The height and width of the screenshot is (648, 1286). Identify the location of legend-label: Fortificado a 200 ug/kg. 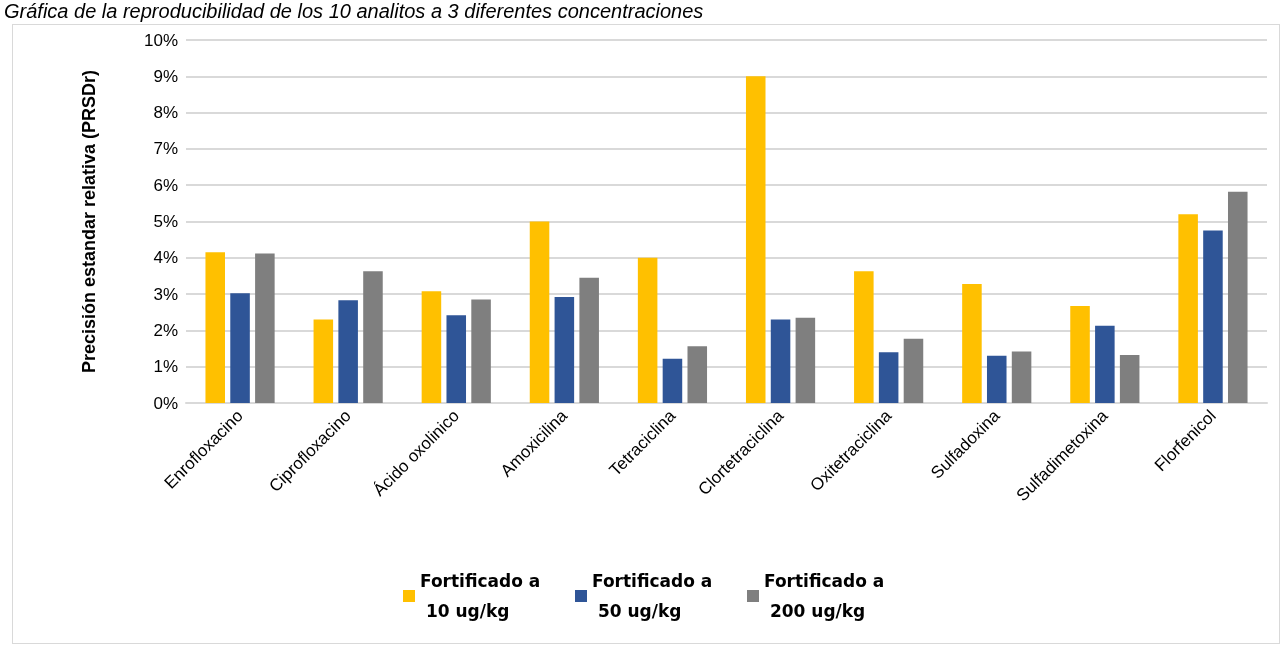
(824, 596).